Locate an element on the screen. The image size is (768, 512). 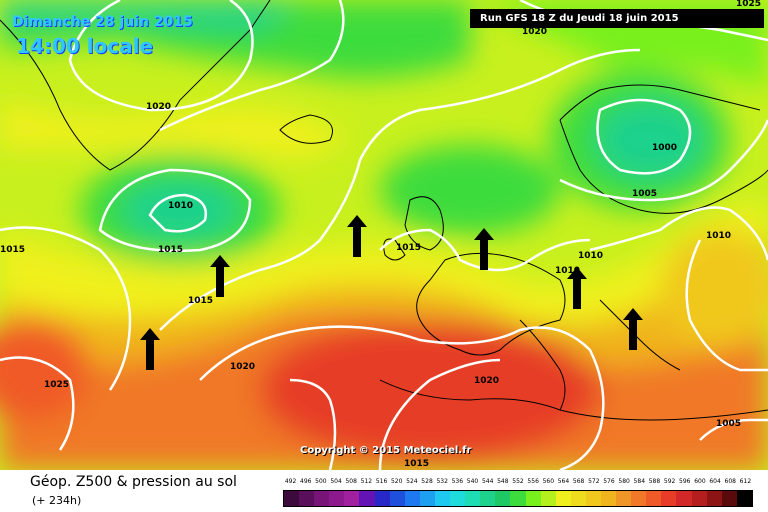
legend-tick-label: 492 is located at coordinates (290, 481).